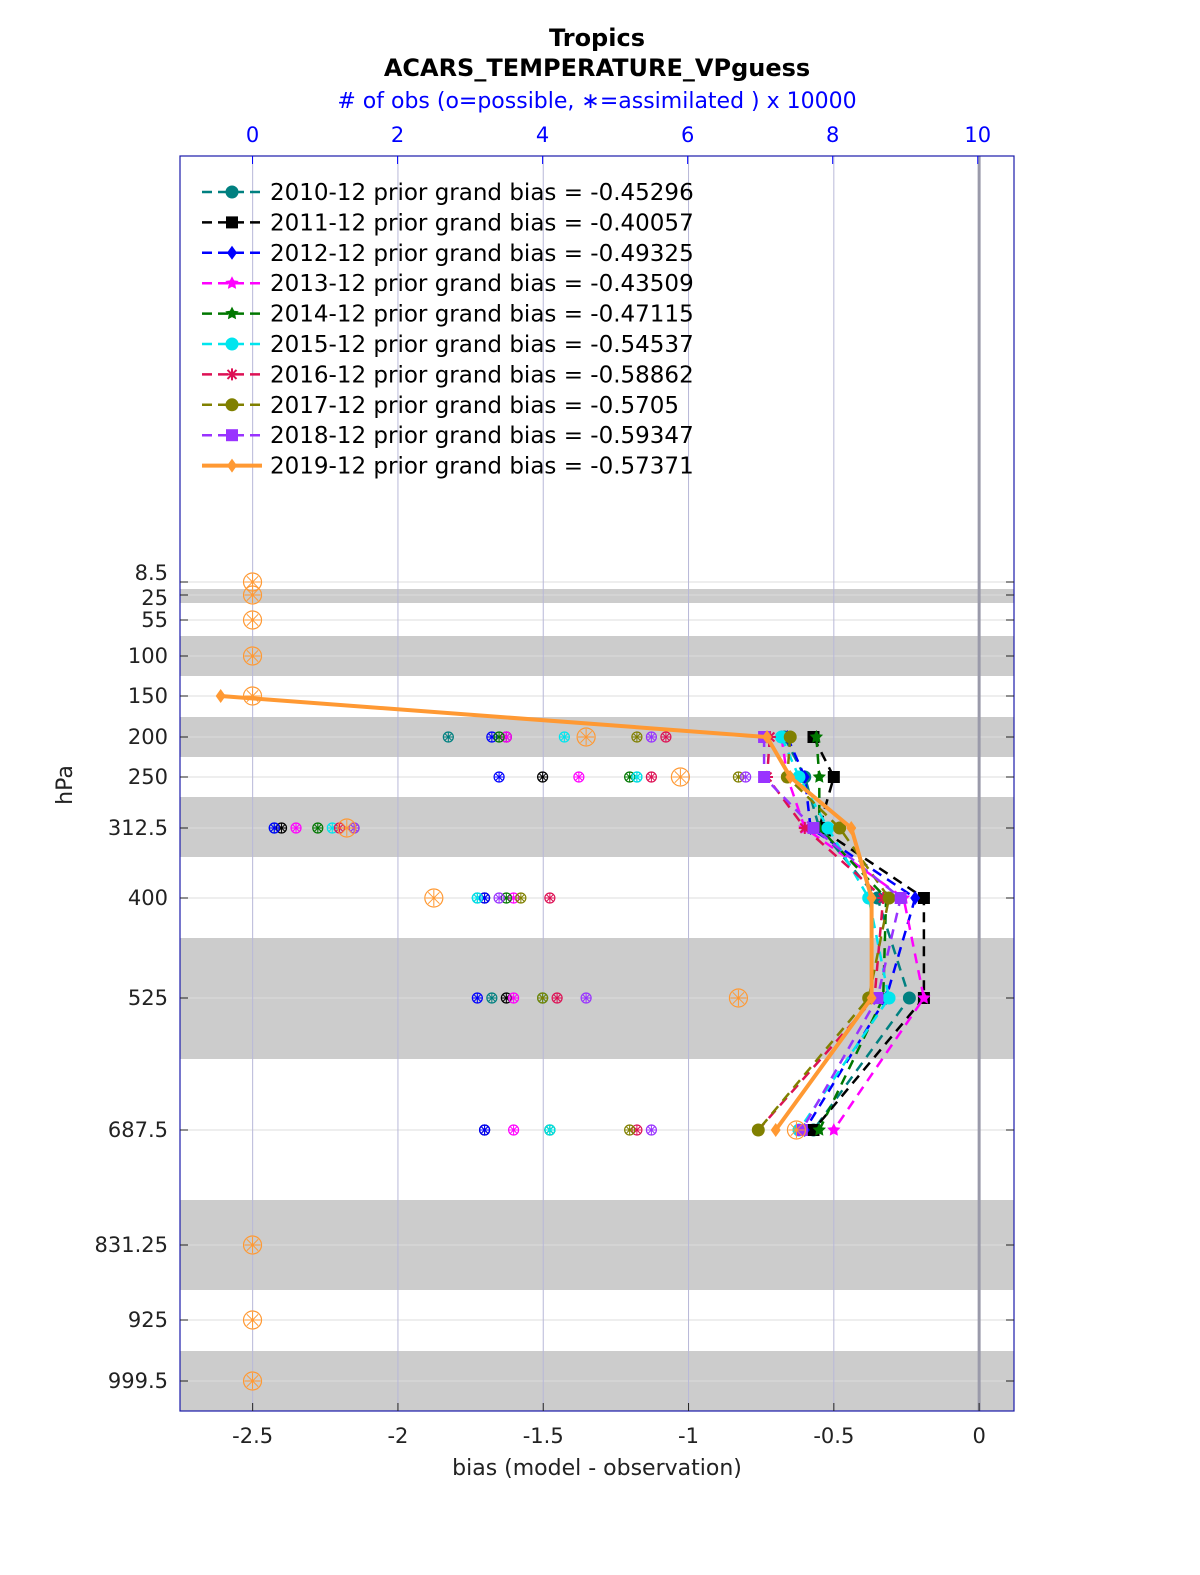 This screenshot has width=1200, height=1575. Describe the element at coordinates (131, 1245) in the screenshot. I see `y-tick-label: 831.25` at that location.